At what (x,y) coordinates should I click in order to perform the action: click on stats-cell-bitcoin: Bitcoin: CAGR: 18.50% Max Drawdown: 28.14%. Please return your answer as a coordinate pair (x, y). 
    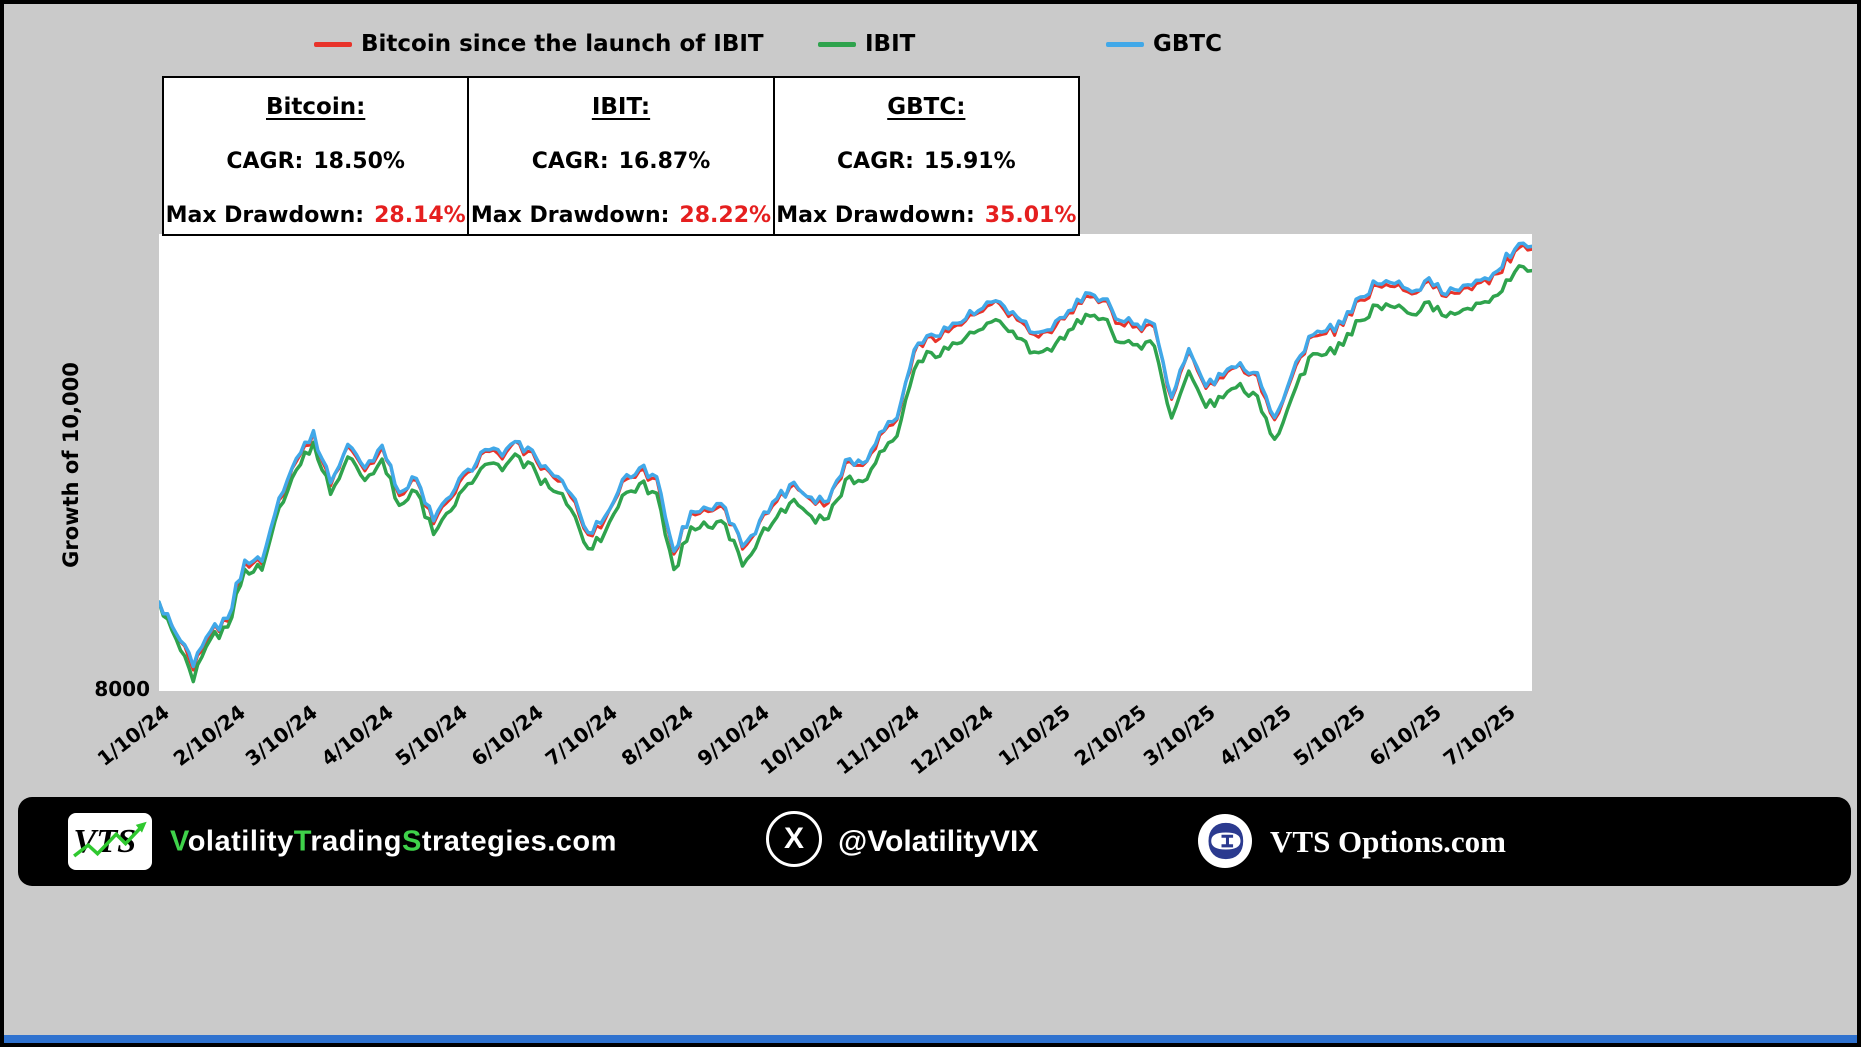
    Looking at the image, I should click on (315, 156).